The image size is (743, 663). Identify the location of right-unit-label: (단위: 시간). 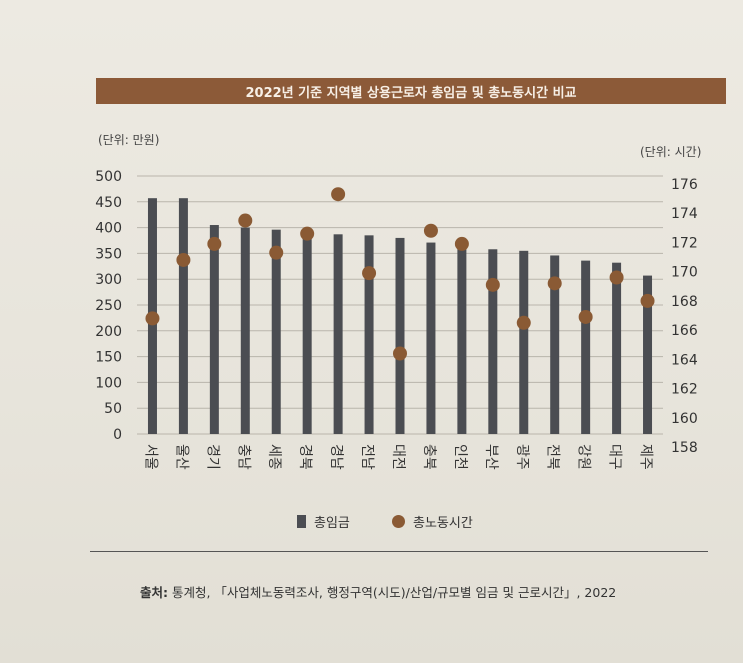
(671, 152).